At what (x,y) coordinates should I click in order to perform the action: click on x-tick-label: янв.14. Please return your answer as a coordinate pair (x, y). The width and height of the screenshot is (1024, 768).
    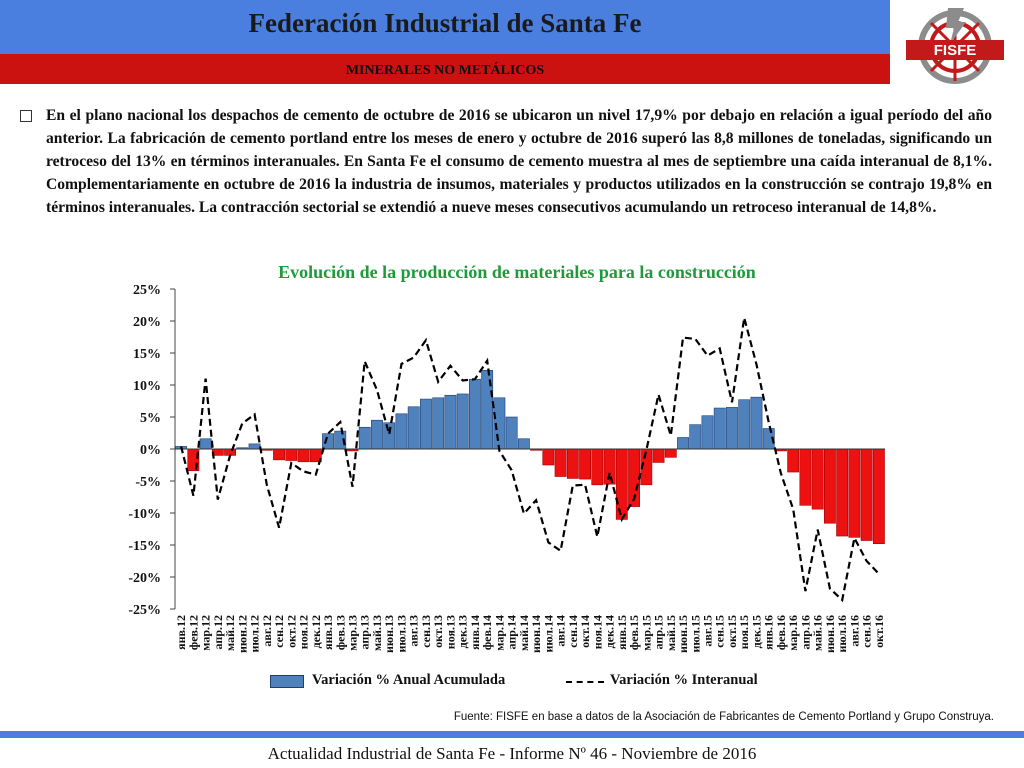
    Looking at the image, I should click on (475, 632).